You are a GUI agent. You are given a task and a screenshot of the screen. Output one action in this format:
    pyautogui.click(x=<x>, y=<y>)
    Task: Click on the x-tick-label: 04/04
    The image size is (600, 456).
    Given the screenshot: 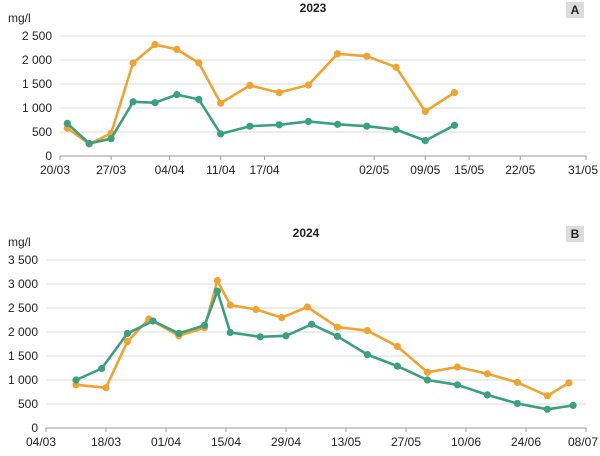 What is the action you would take?
    pyautogui.click(x=170, y=170)
    